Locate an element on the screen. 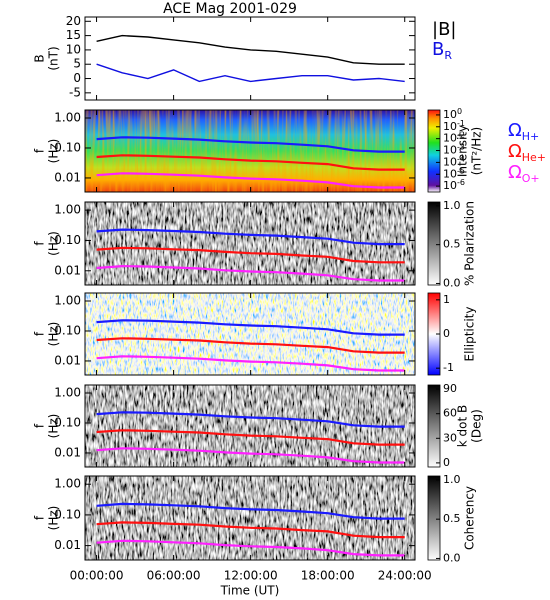 This screenshot has width=550, height=600. colorbar-tick-exponent: 0 is located at coordinates (459, 110).